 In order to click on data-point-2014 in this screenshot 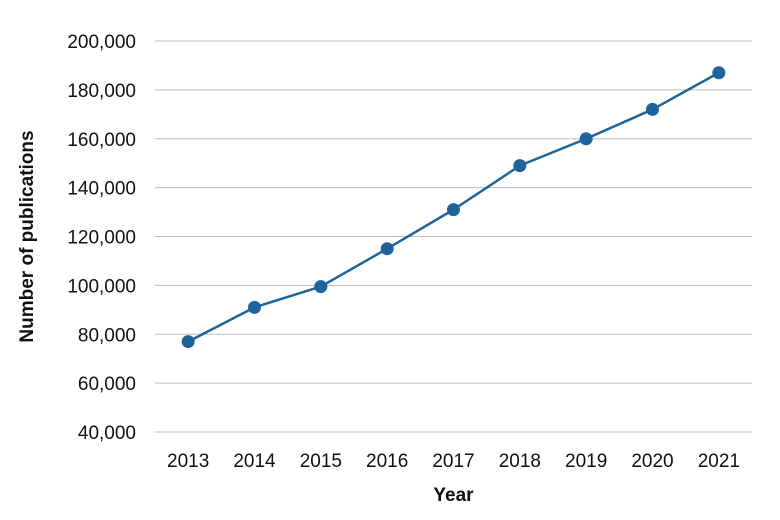, I will do `click(254, 307)`.